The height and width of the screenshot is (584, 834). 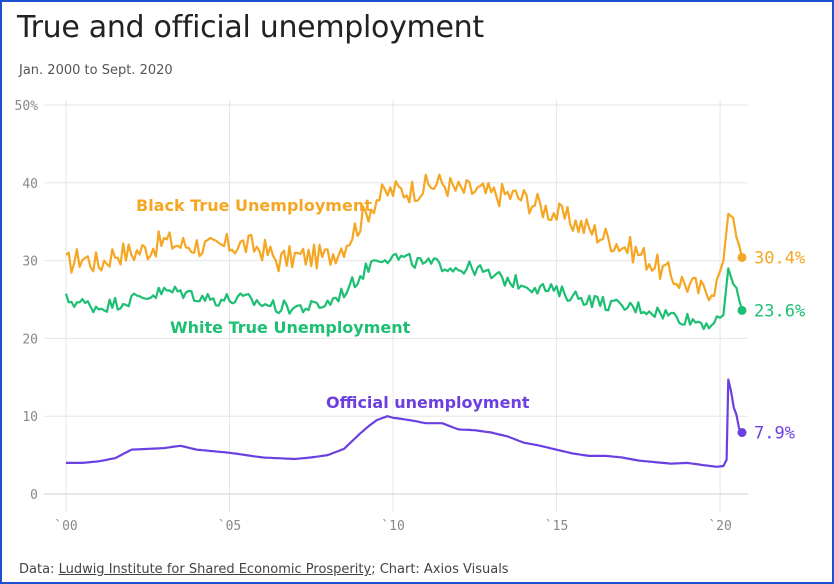 What do you see at coordinates (250, 27) in the screenshot?
I see `chart-title: True and official unemployment` at bounding box center [250, 27].